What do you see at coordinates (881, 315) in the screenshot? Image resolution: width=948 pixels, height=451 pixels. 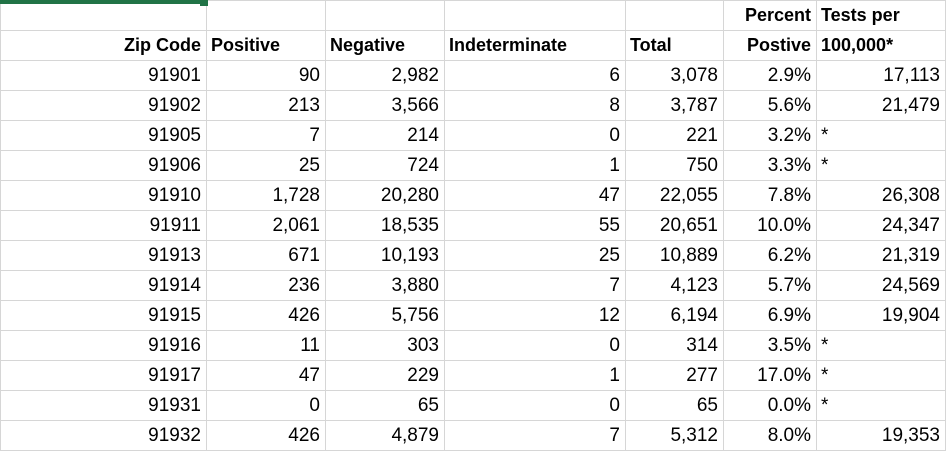 I see `tests-per-100k-cell: 19,904` at bounding box center [881, 315].